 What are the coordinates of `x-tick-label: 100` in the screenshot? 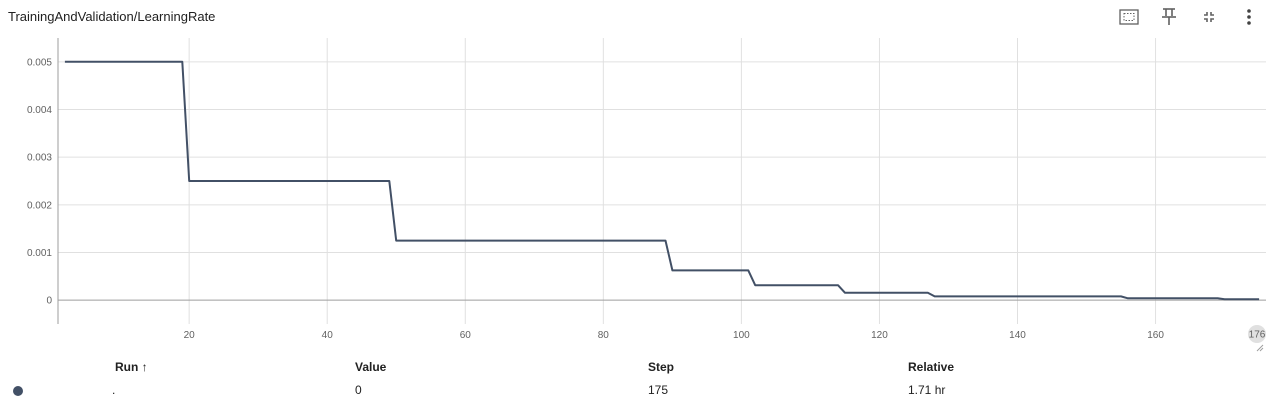 It's located at (741, 335).